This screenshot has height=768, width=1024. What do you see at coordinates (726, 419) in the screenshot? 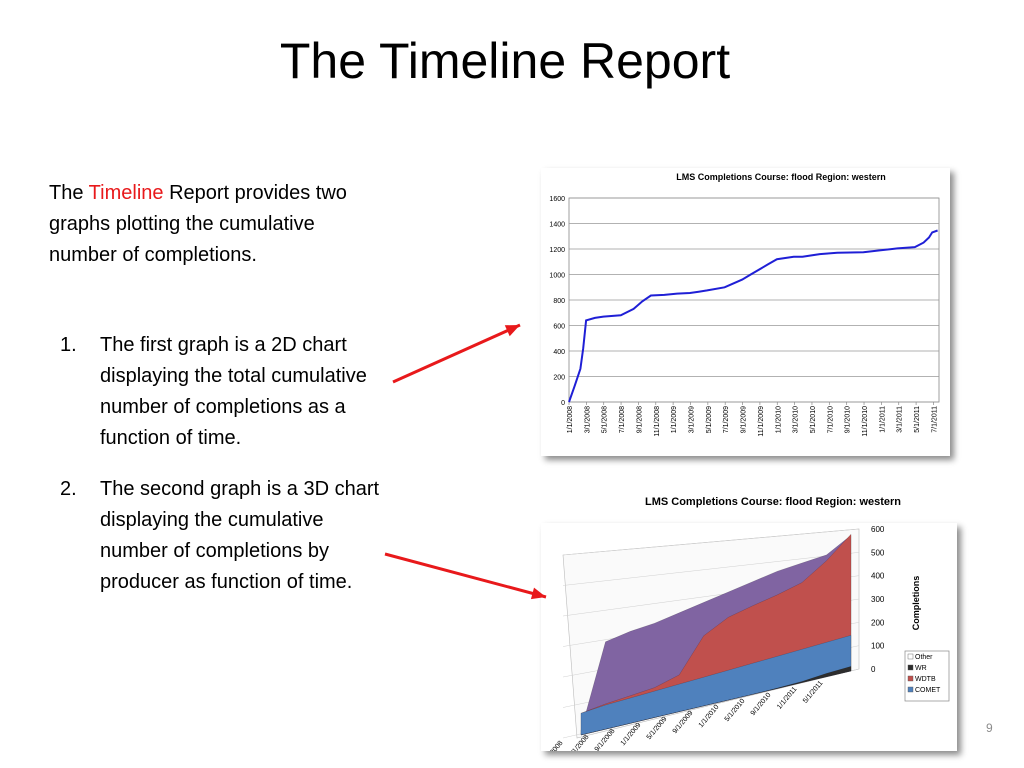
I see `x-tick-label: 7/1/2009` at bounding box center [726, 419].